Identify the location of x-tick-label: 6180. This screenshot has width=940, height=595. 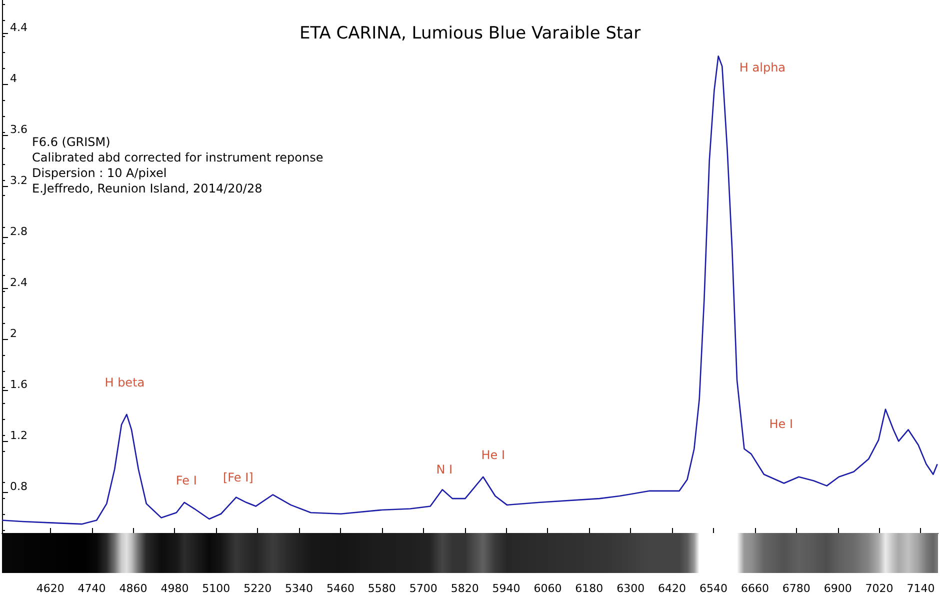
(589, 588).